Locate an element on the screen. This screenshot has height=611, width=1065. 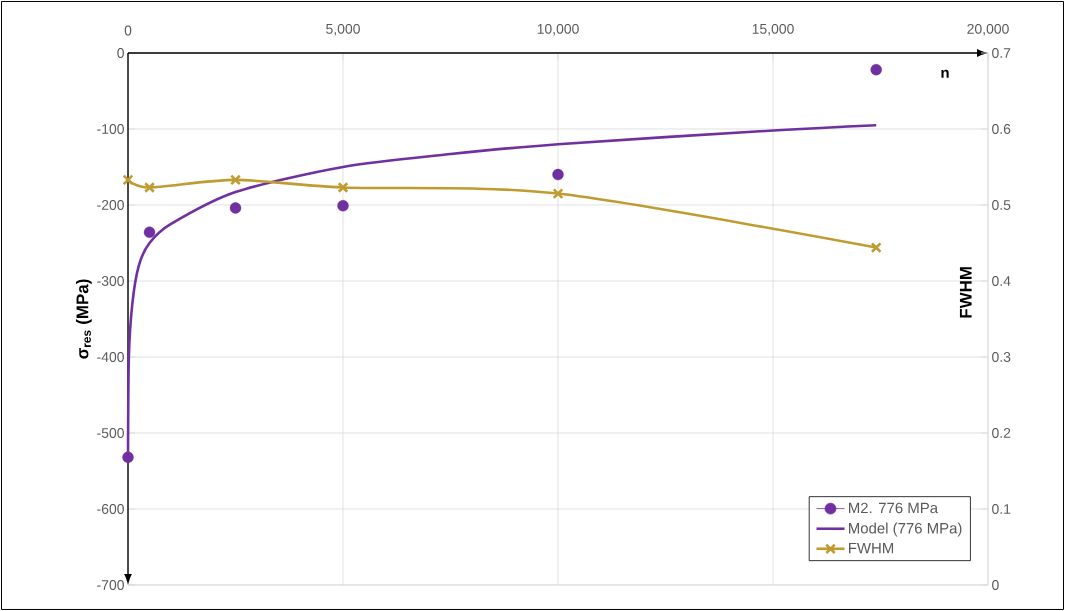
y-axis-title: σ$_{res}$ (MPa) is located at coordinates (83, 319).